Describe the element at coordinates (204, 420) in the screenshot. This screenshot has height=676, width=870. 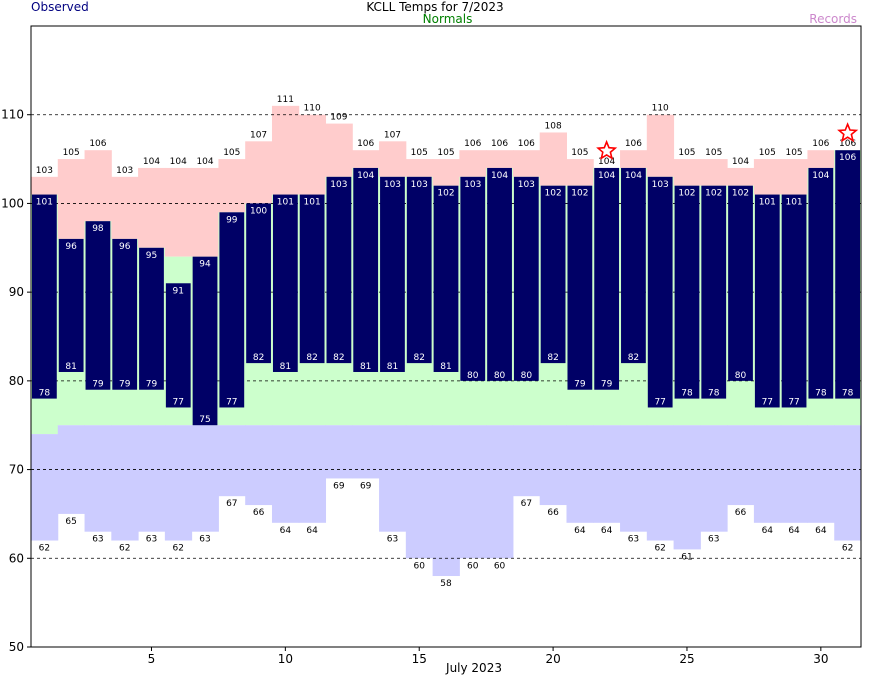
I see `observed-low-label: 75` at that location.